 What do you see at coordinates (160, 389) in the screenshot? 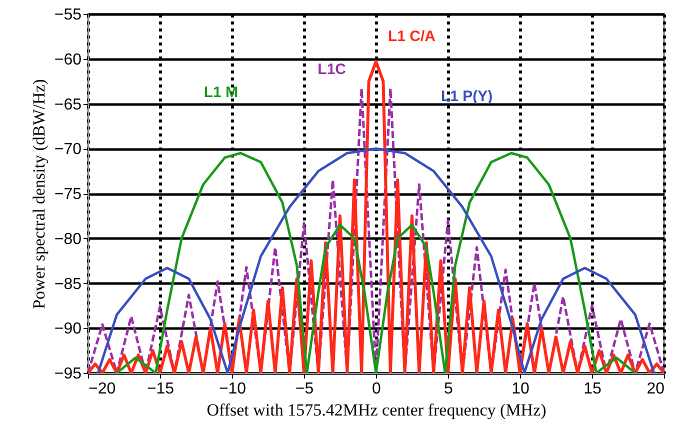
I see `x-tick-label: −15` at bounding box center [160, 389].